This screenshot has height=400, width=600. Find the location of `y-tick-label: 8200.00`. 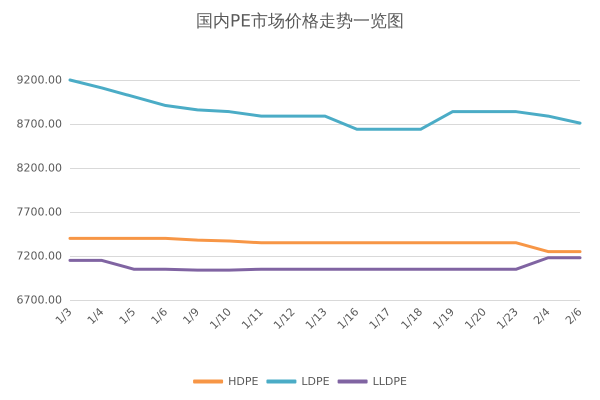

y-tick-label: 8200.00 is located at coordinates (39, 168).